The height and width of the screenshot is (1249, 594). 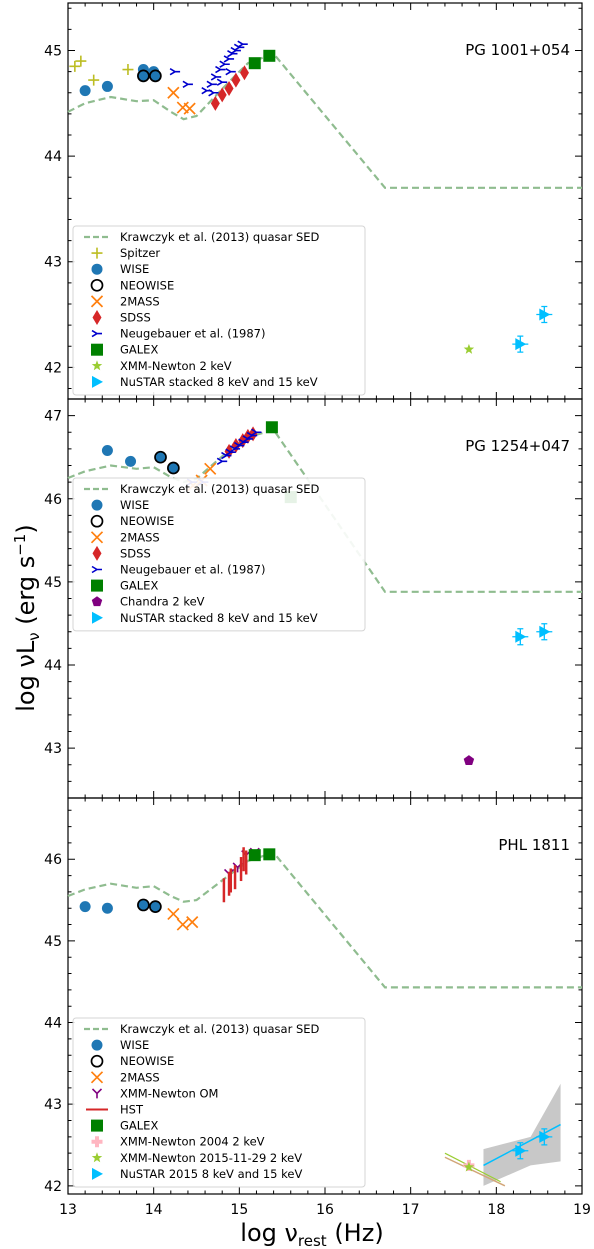 I want to click on legend-label: XMM-Newton 2004 2 keV, so click(x=192, y=1142).